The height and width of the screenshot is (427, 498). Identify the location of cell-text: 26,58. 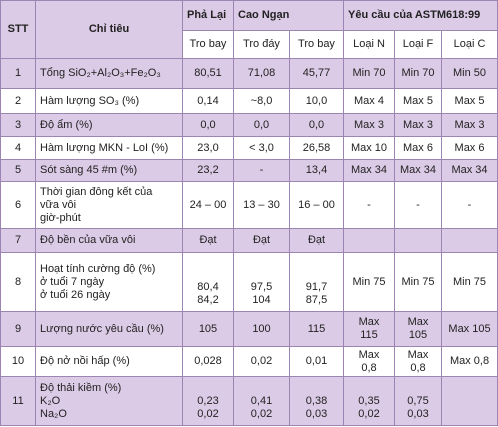
(316, 147).